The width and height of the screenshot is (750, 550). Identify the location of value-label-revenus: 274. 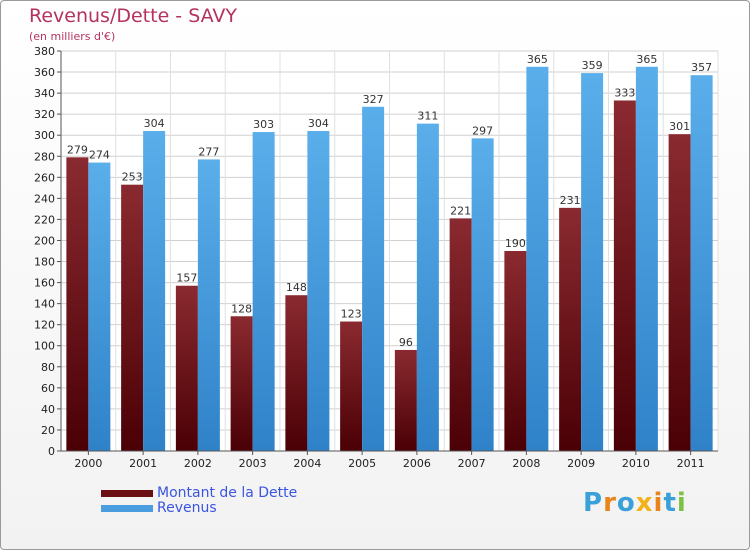
(99, 155).